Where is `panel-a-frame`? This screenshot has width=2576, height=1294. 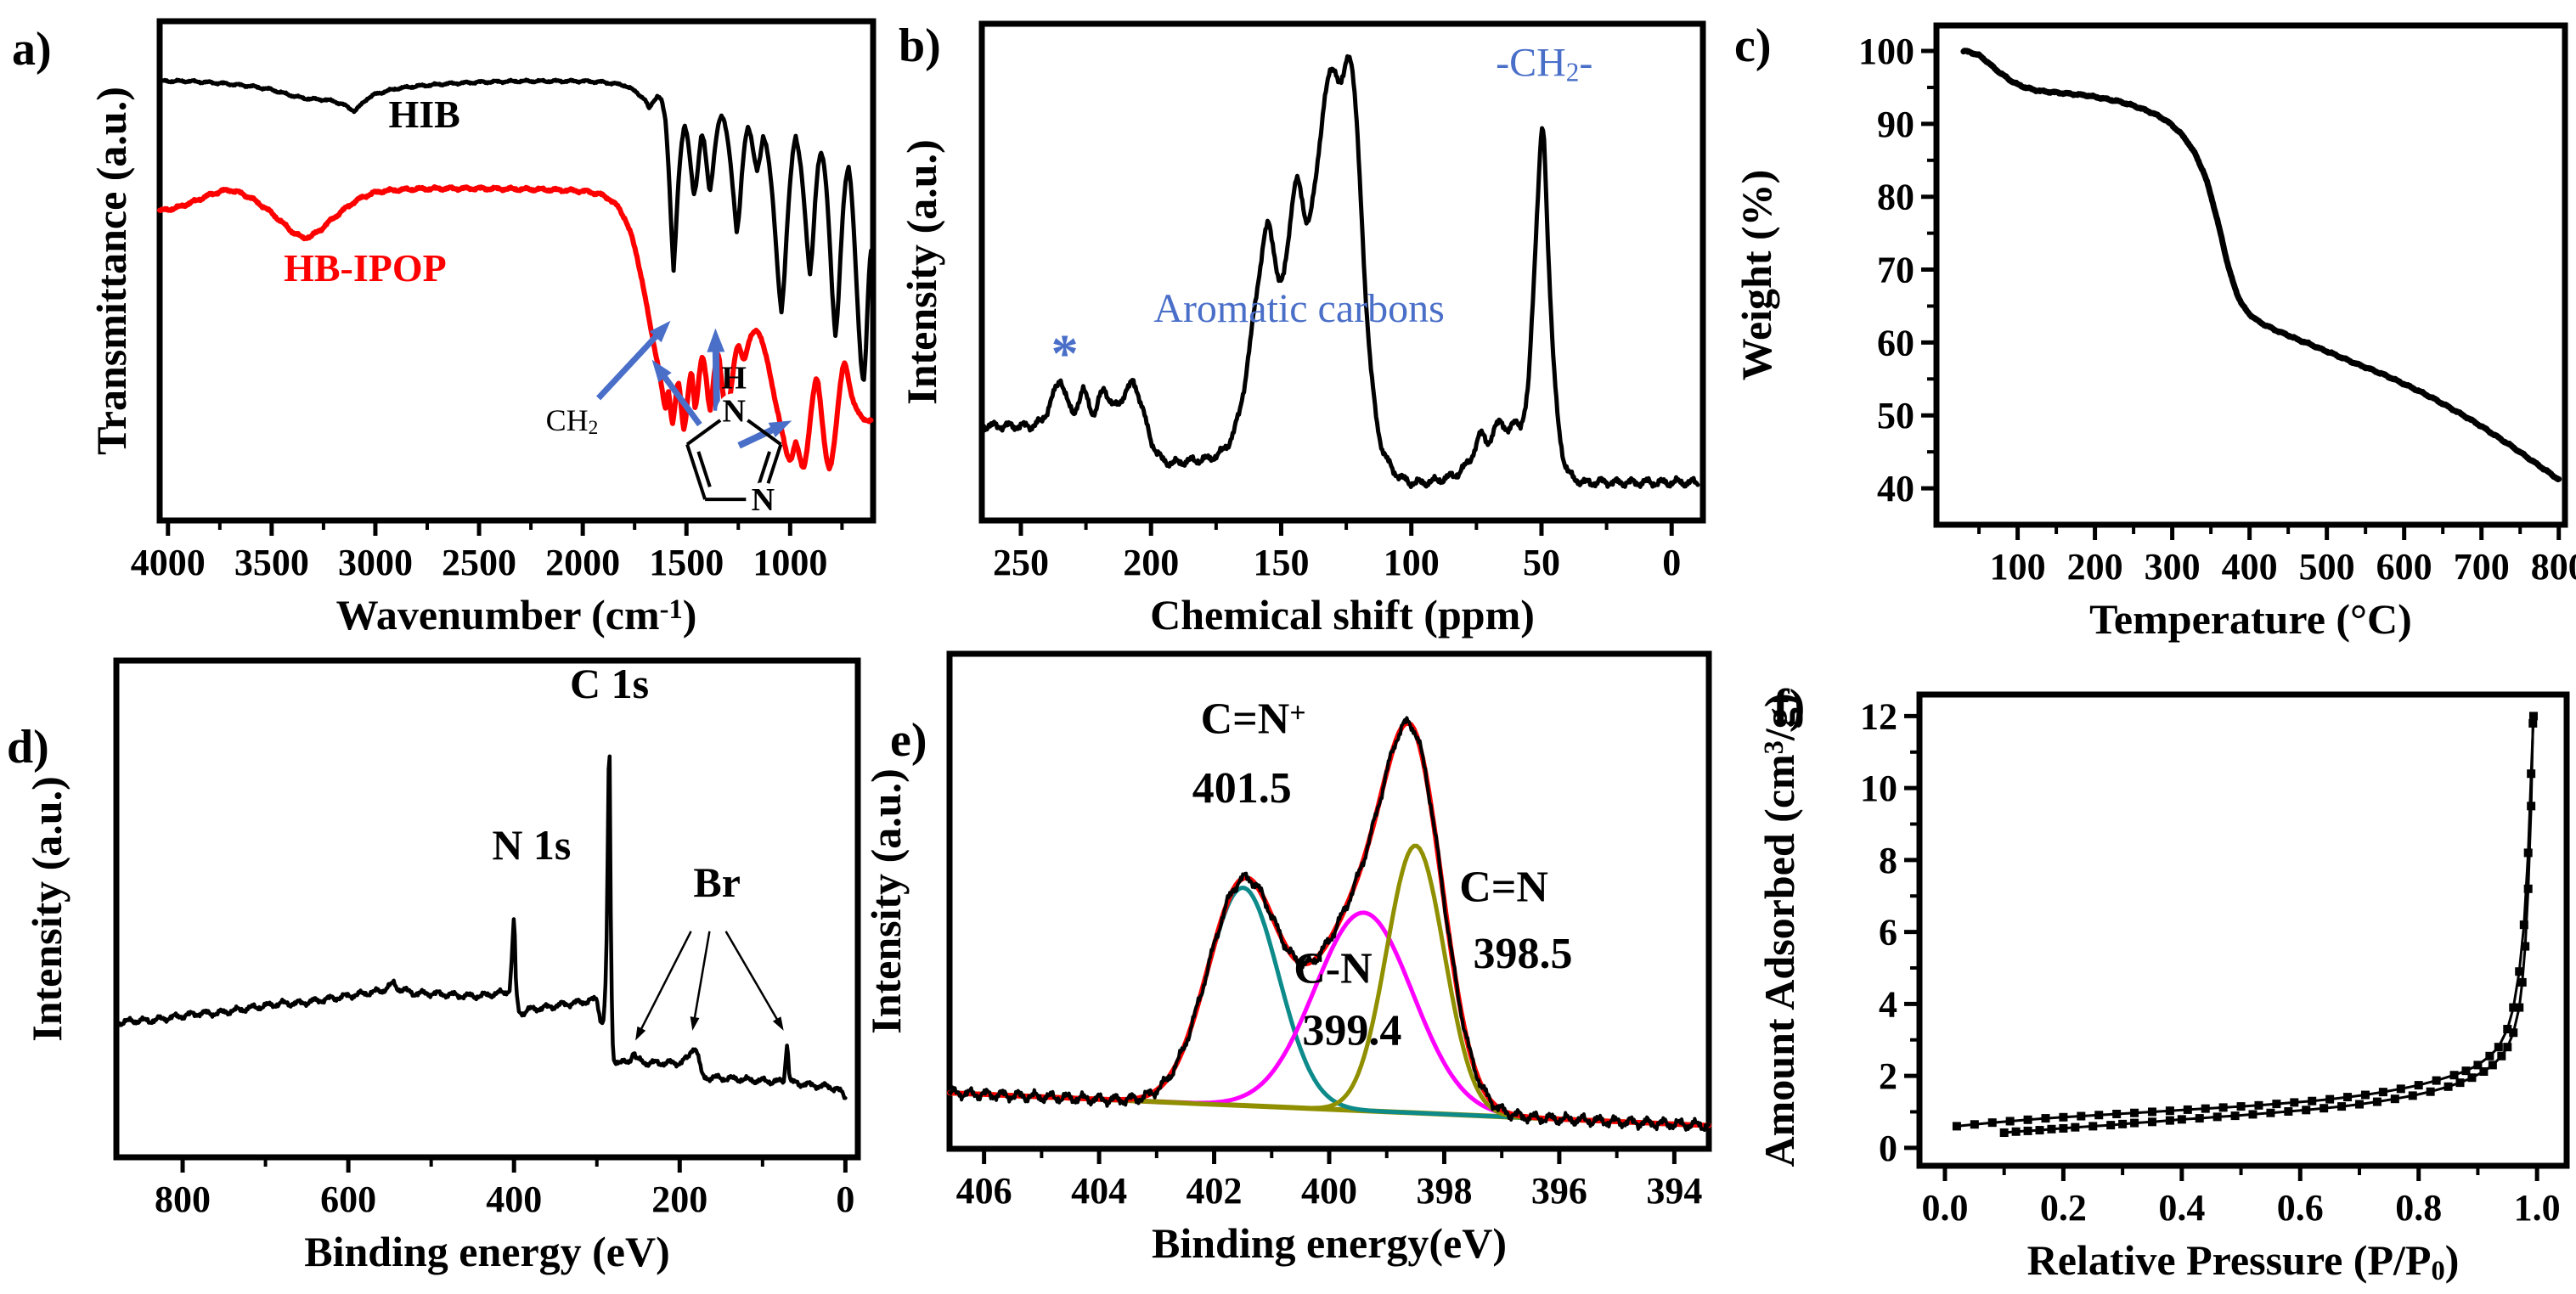 panel-a-frame is located at coordinates (516, 271).